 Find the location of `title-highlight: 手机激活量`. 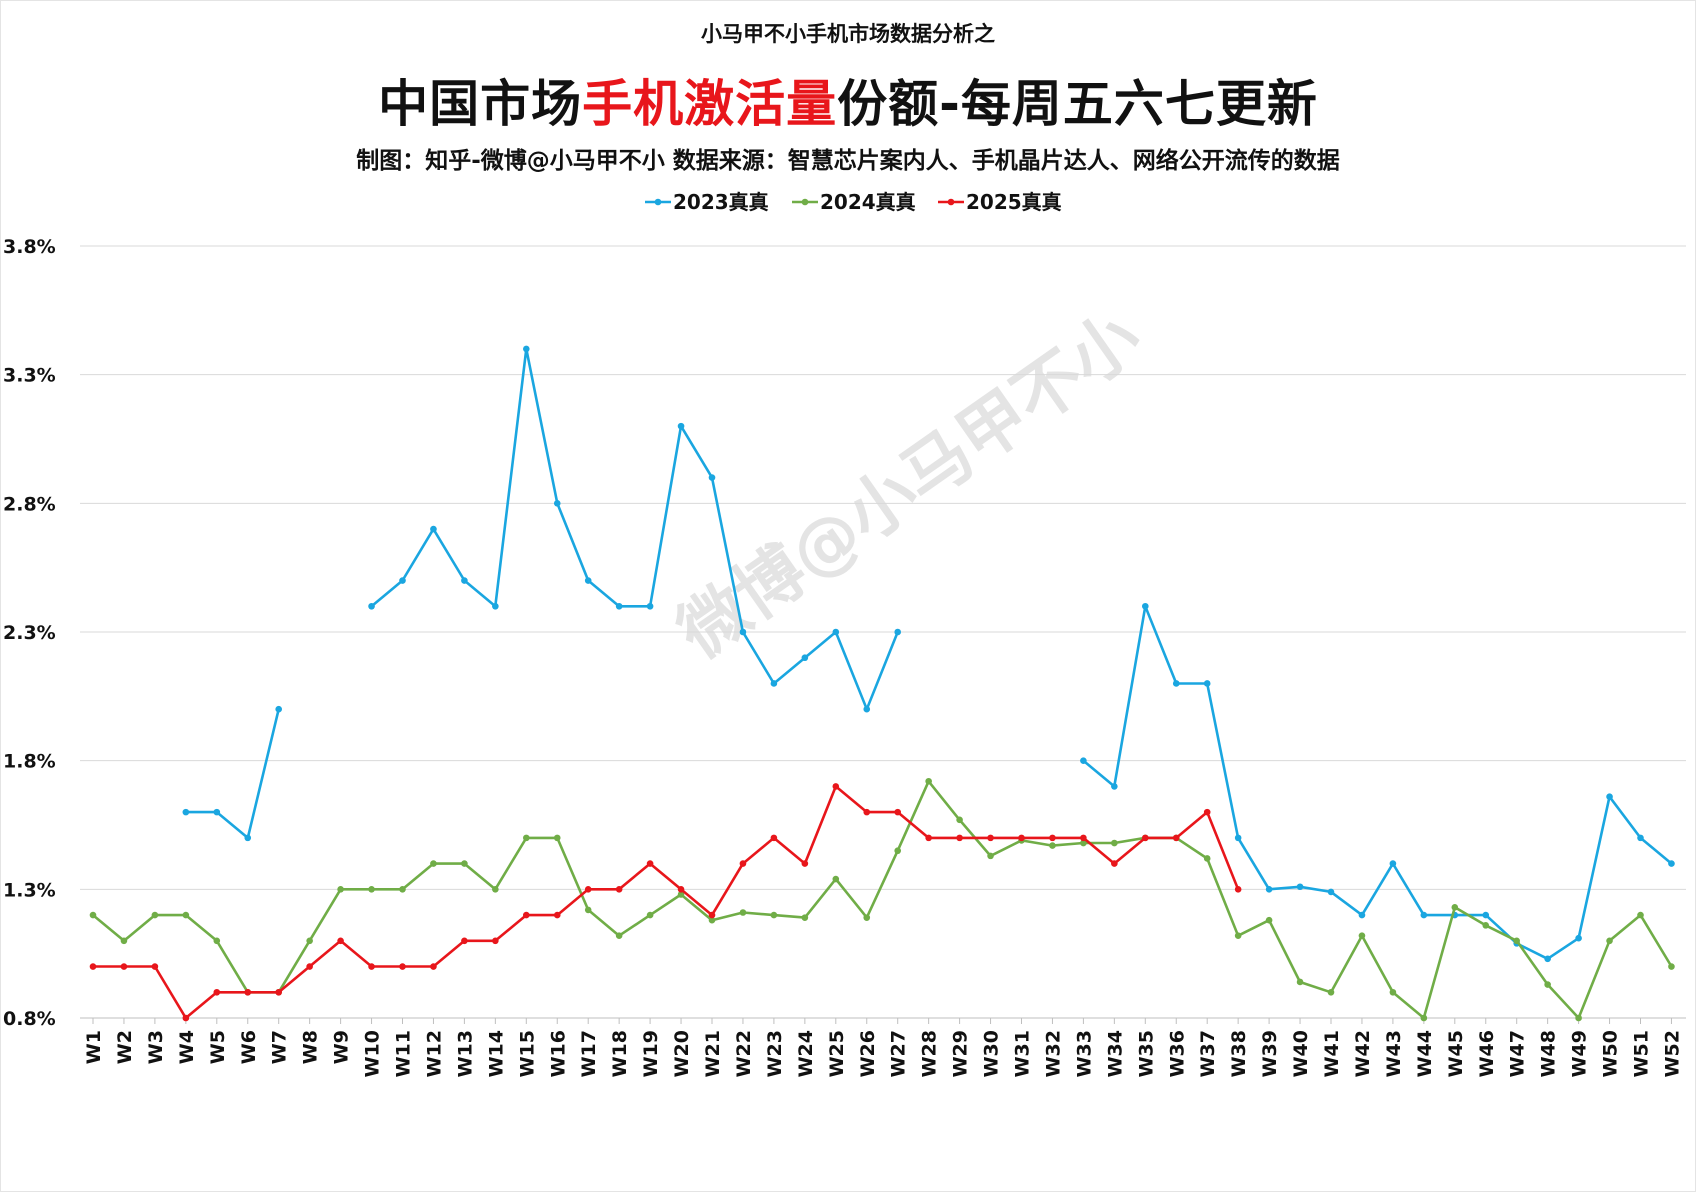

title-highlight: 手机激活量 is located at coordinates (710, 104).